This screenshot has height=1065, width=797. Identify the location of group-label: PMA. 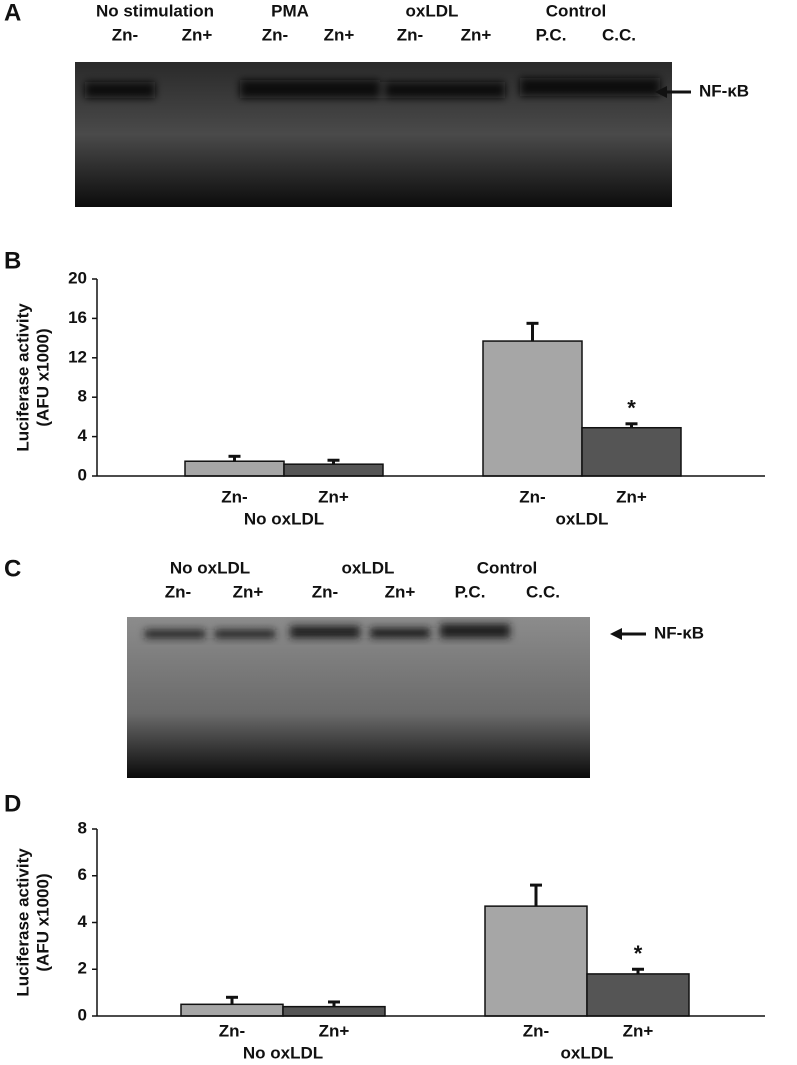
(290, 10).